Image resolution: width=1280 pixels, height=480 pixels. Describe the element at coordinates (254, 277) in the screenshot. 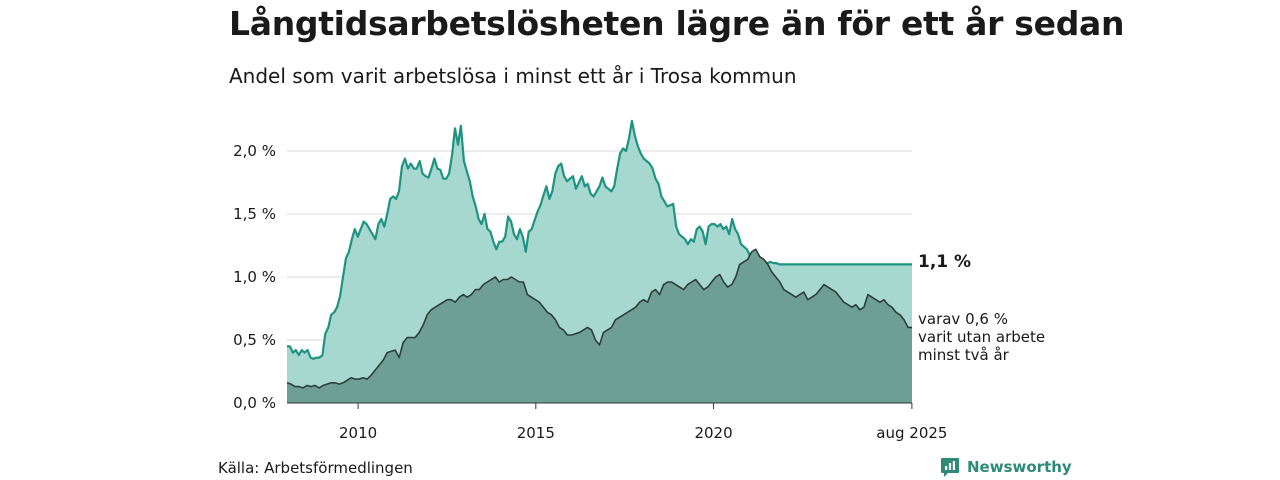

I see `y-tick-label: 1,0 %` at that location.